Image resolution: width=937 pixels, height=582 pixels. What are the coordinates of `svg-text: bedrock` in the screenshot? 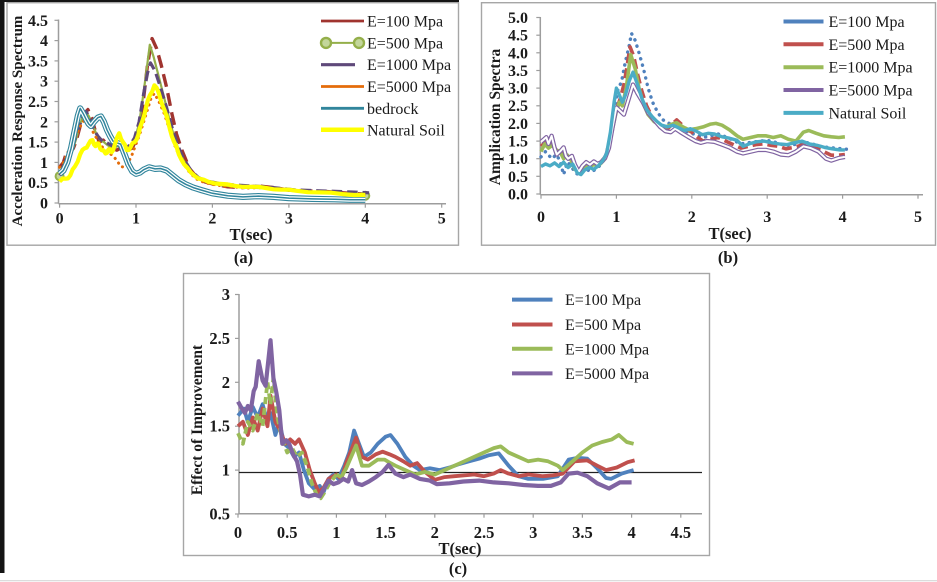 It's located at (393, 109).